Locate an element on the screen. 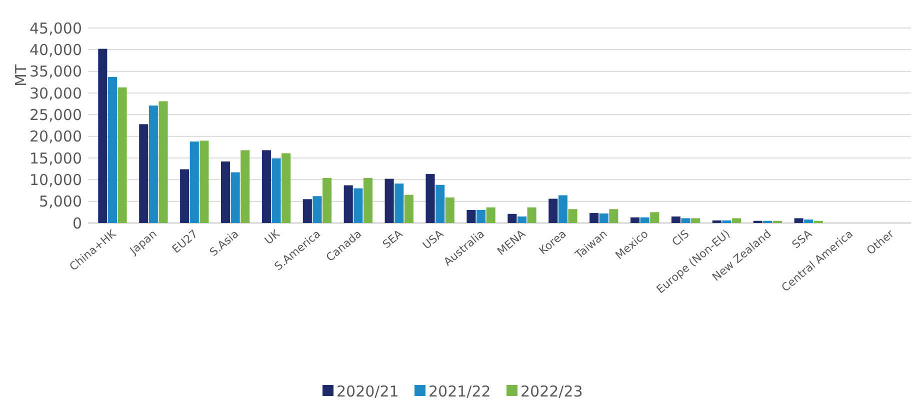 Image resolution: width=921 pixels, height=409 pixels. y-tick-label: 45,000 is located at coordinates (56, 28).